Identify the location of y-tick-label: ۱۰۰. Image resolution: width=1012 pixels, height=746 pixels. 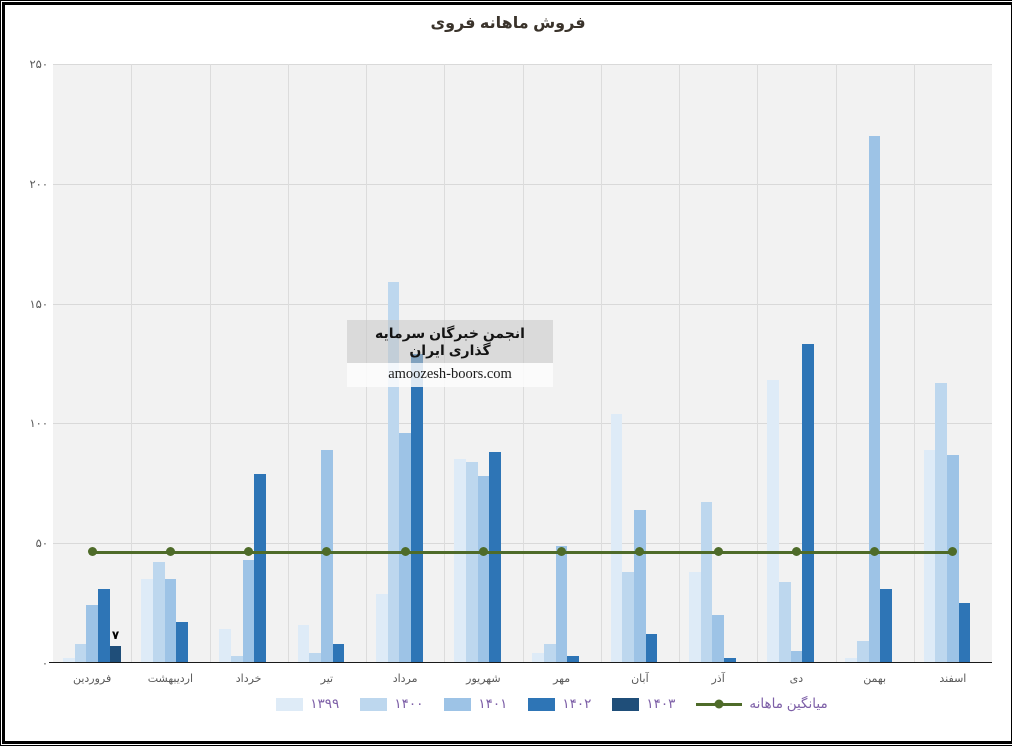
(38, 424).